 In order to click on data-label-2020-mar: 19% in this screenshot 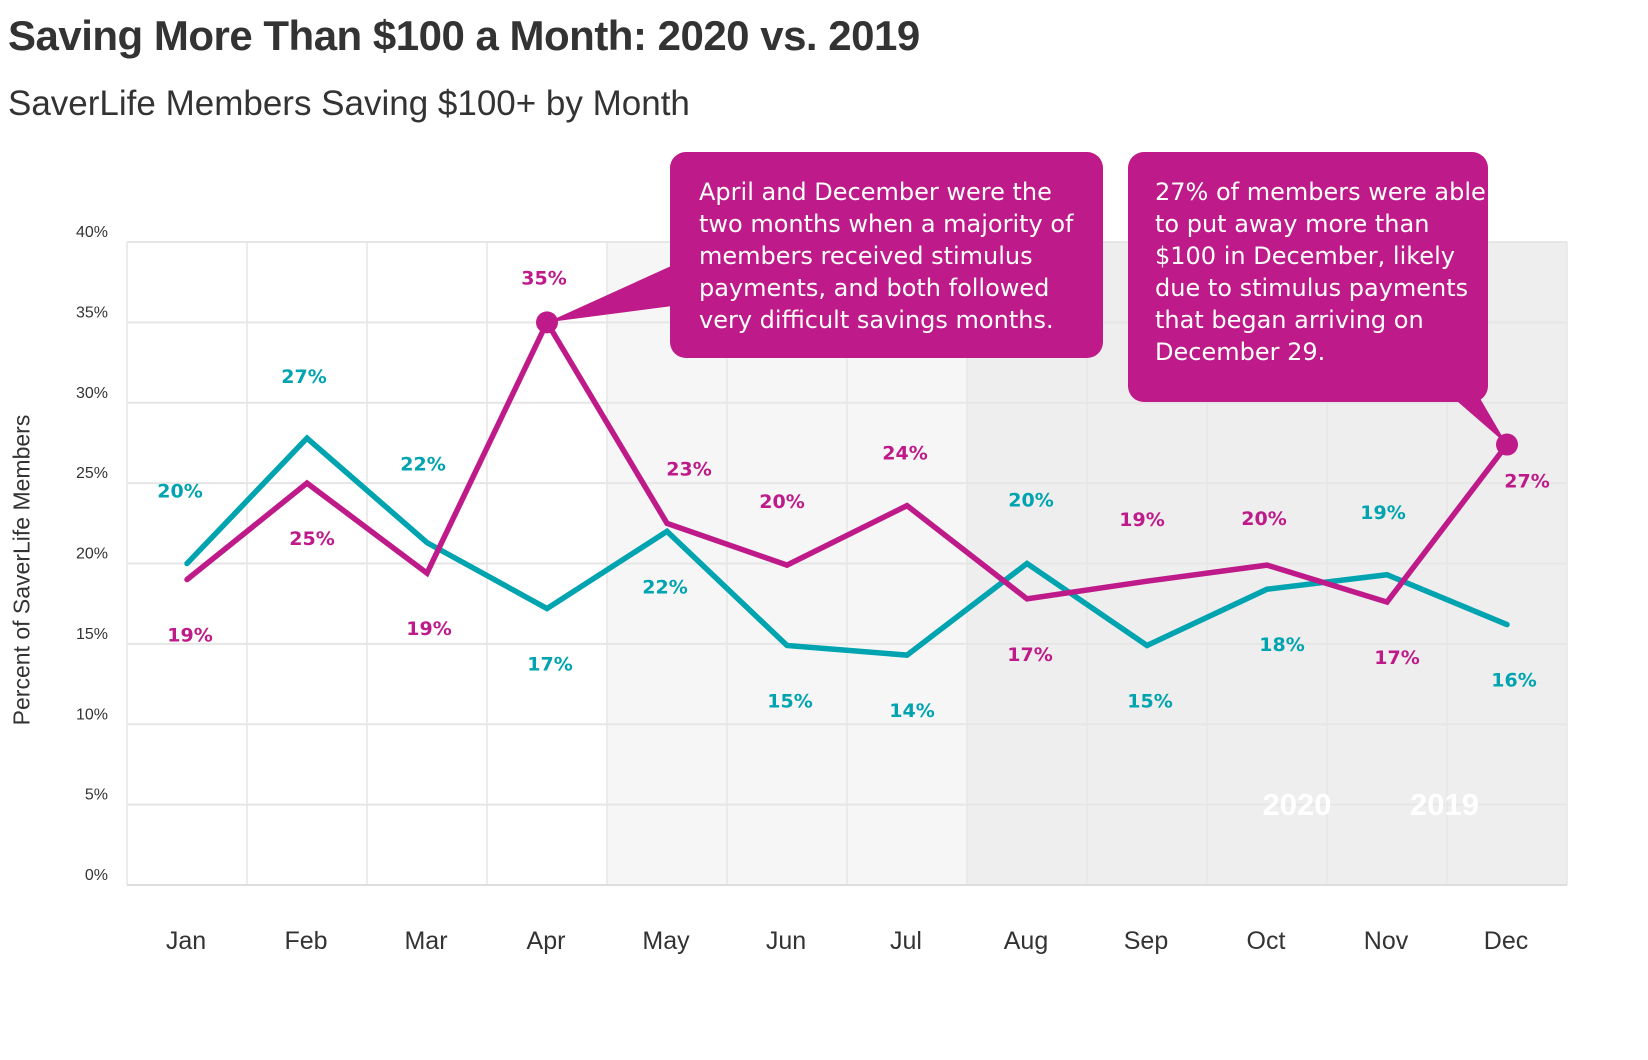, I will do `click(428, 629)`.